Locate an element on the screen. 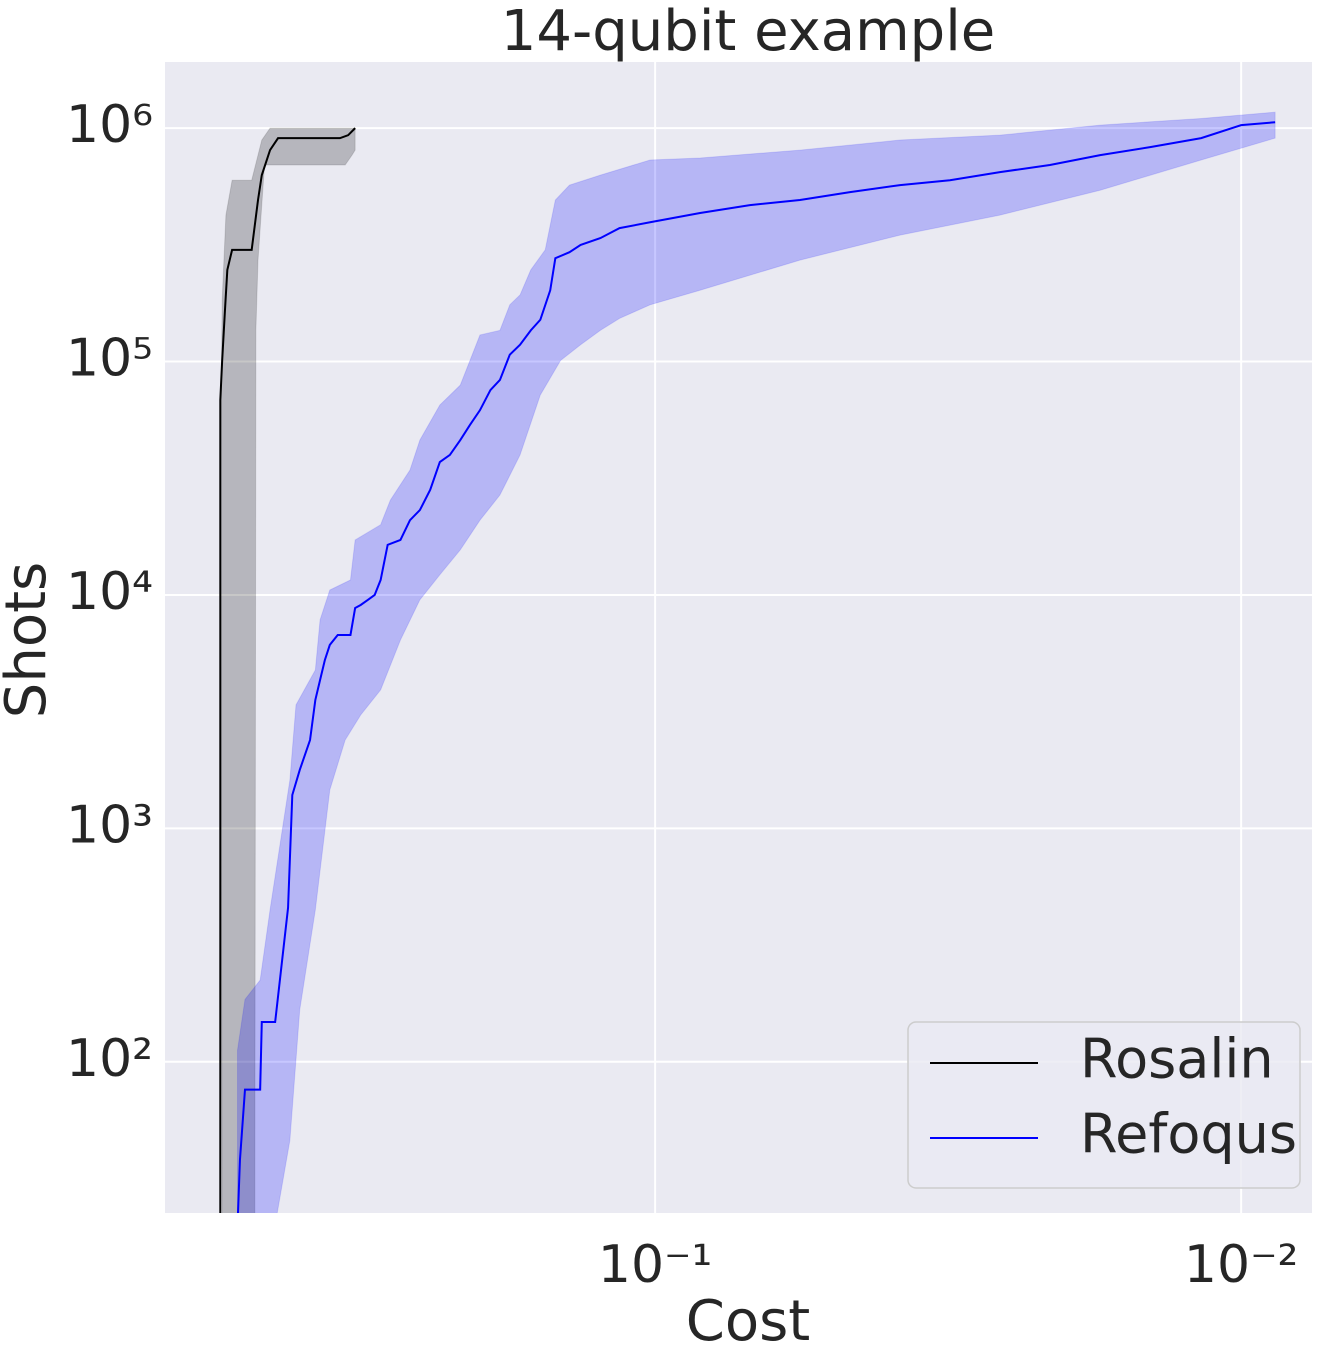 This screenshot has width=1336, height=1366. data-line is located at coordinates (287, 670).